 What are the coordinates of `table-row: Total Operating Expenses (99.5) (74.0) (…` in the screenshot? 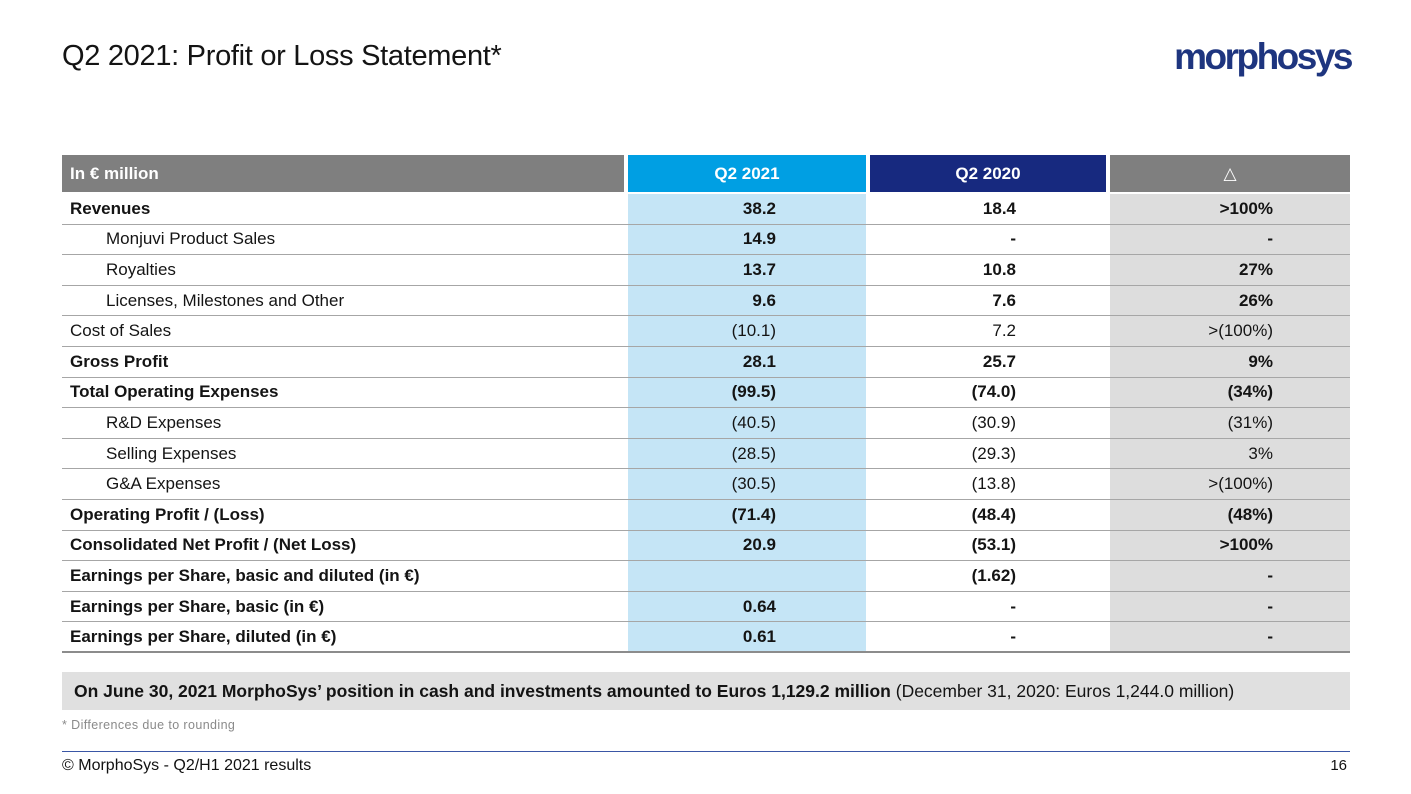 It's located at (706, 393).